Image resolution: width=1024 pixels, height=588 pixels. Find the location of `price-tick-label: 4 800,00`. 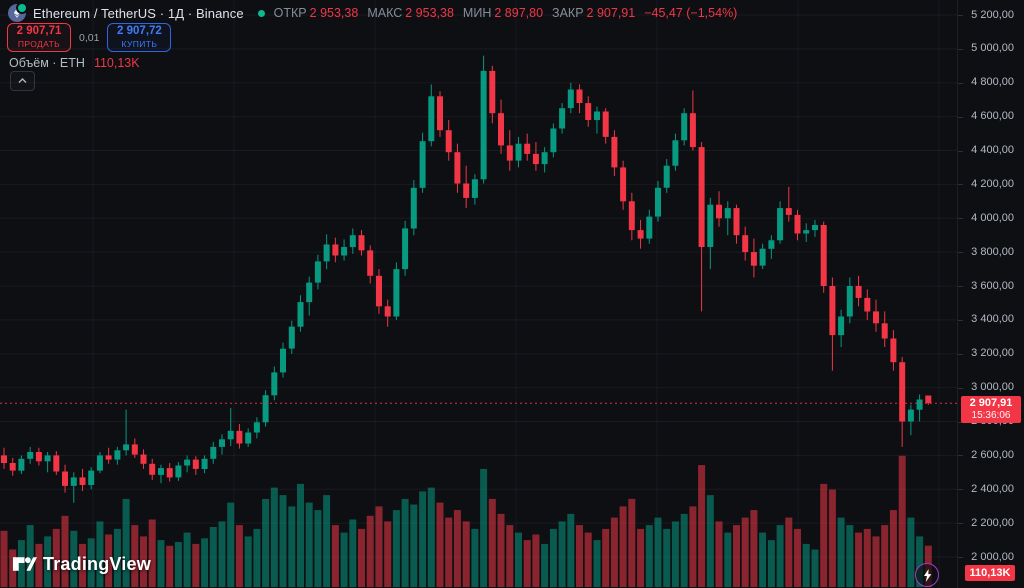

price-tick-label: 4 800,00 is located at coordinates (992, 82).